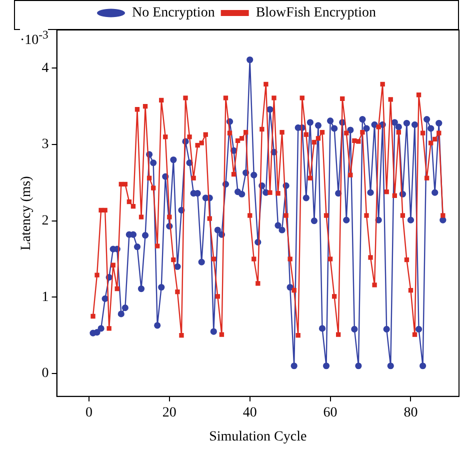 This screenshot has height=451, width=473. What do you see at coordinates (45, 297) in the screenshot?
I see `y-tick-label: 1` at bounding box center [45, 297].